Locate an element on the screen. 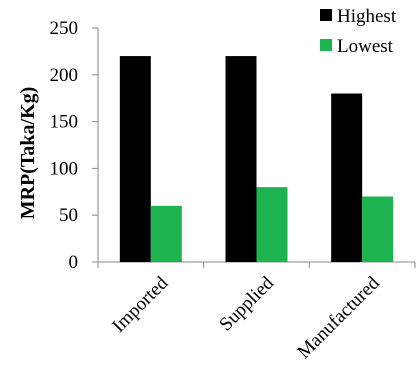 This screenshot has height=388, width=416. bar-highest-supplied is located at coordinates (241, 159).